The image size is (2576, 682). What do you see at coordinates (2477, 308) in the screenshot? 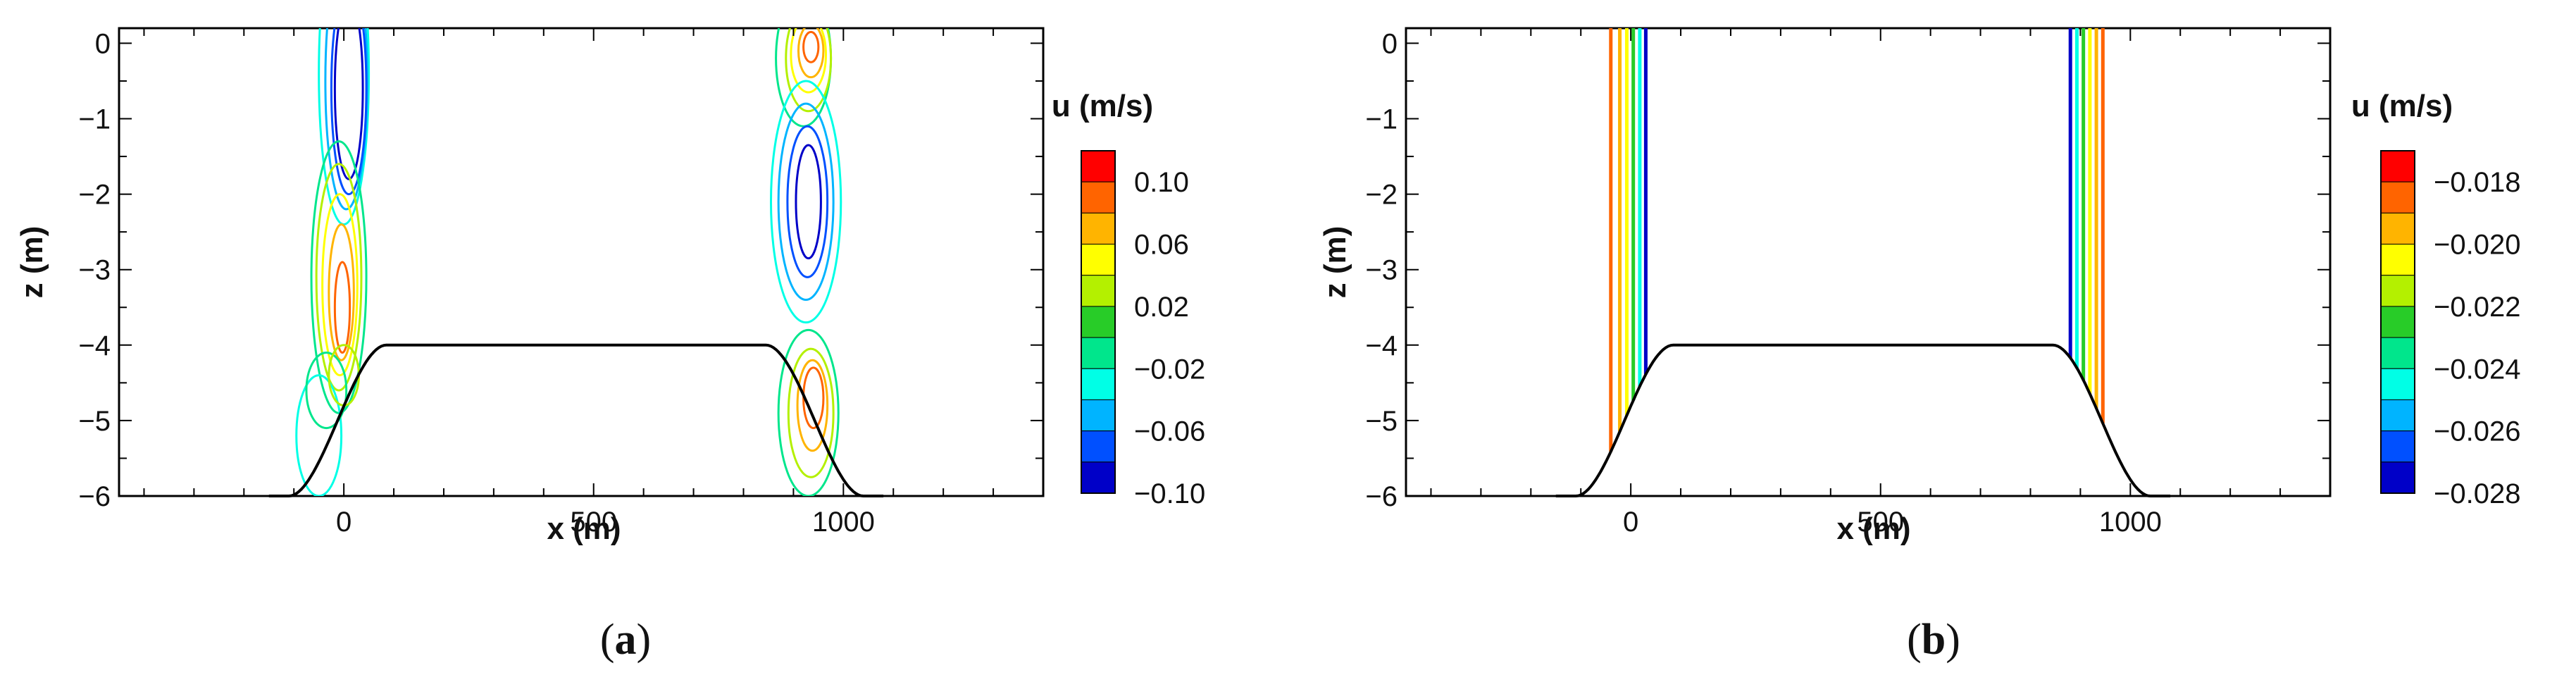
I see `colorbar-tick-label: −0.022` at bounding box center [2477, 308].